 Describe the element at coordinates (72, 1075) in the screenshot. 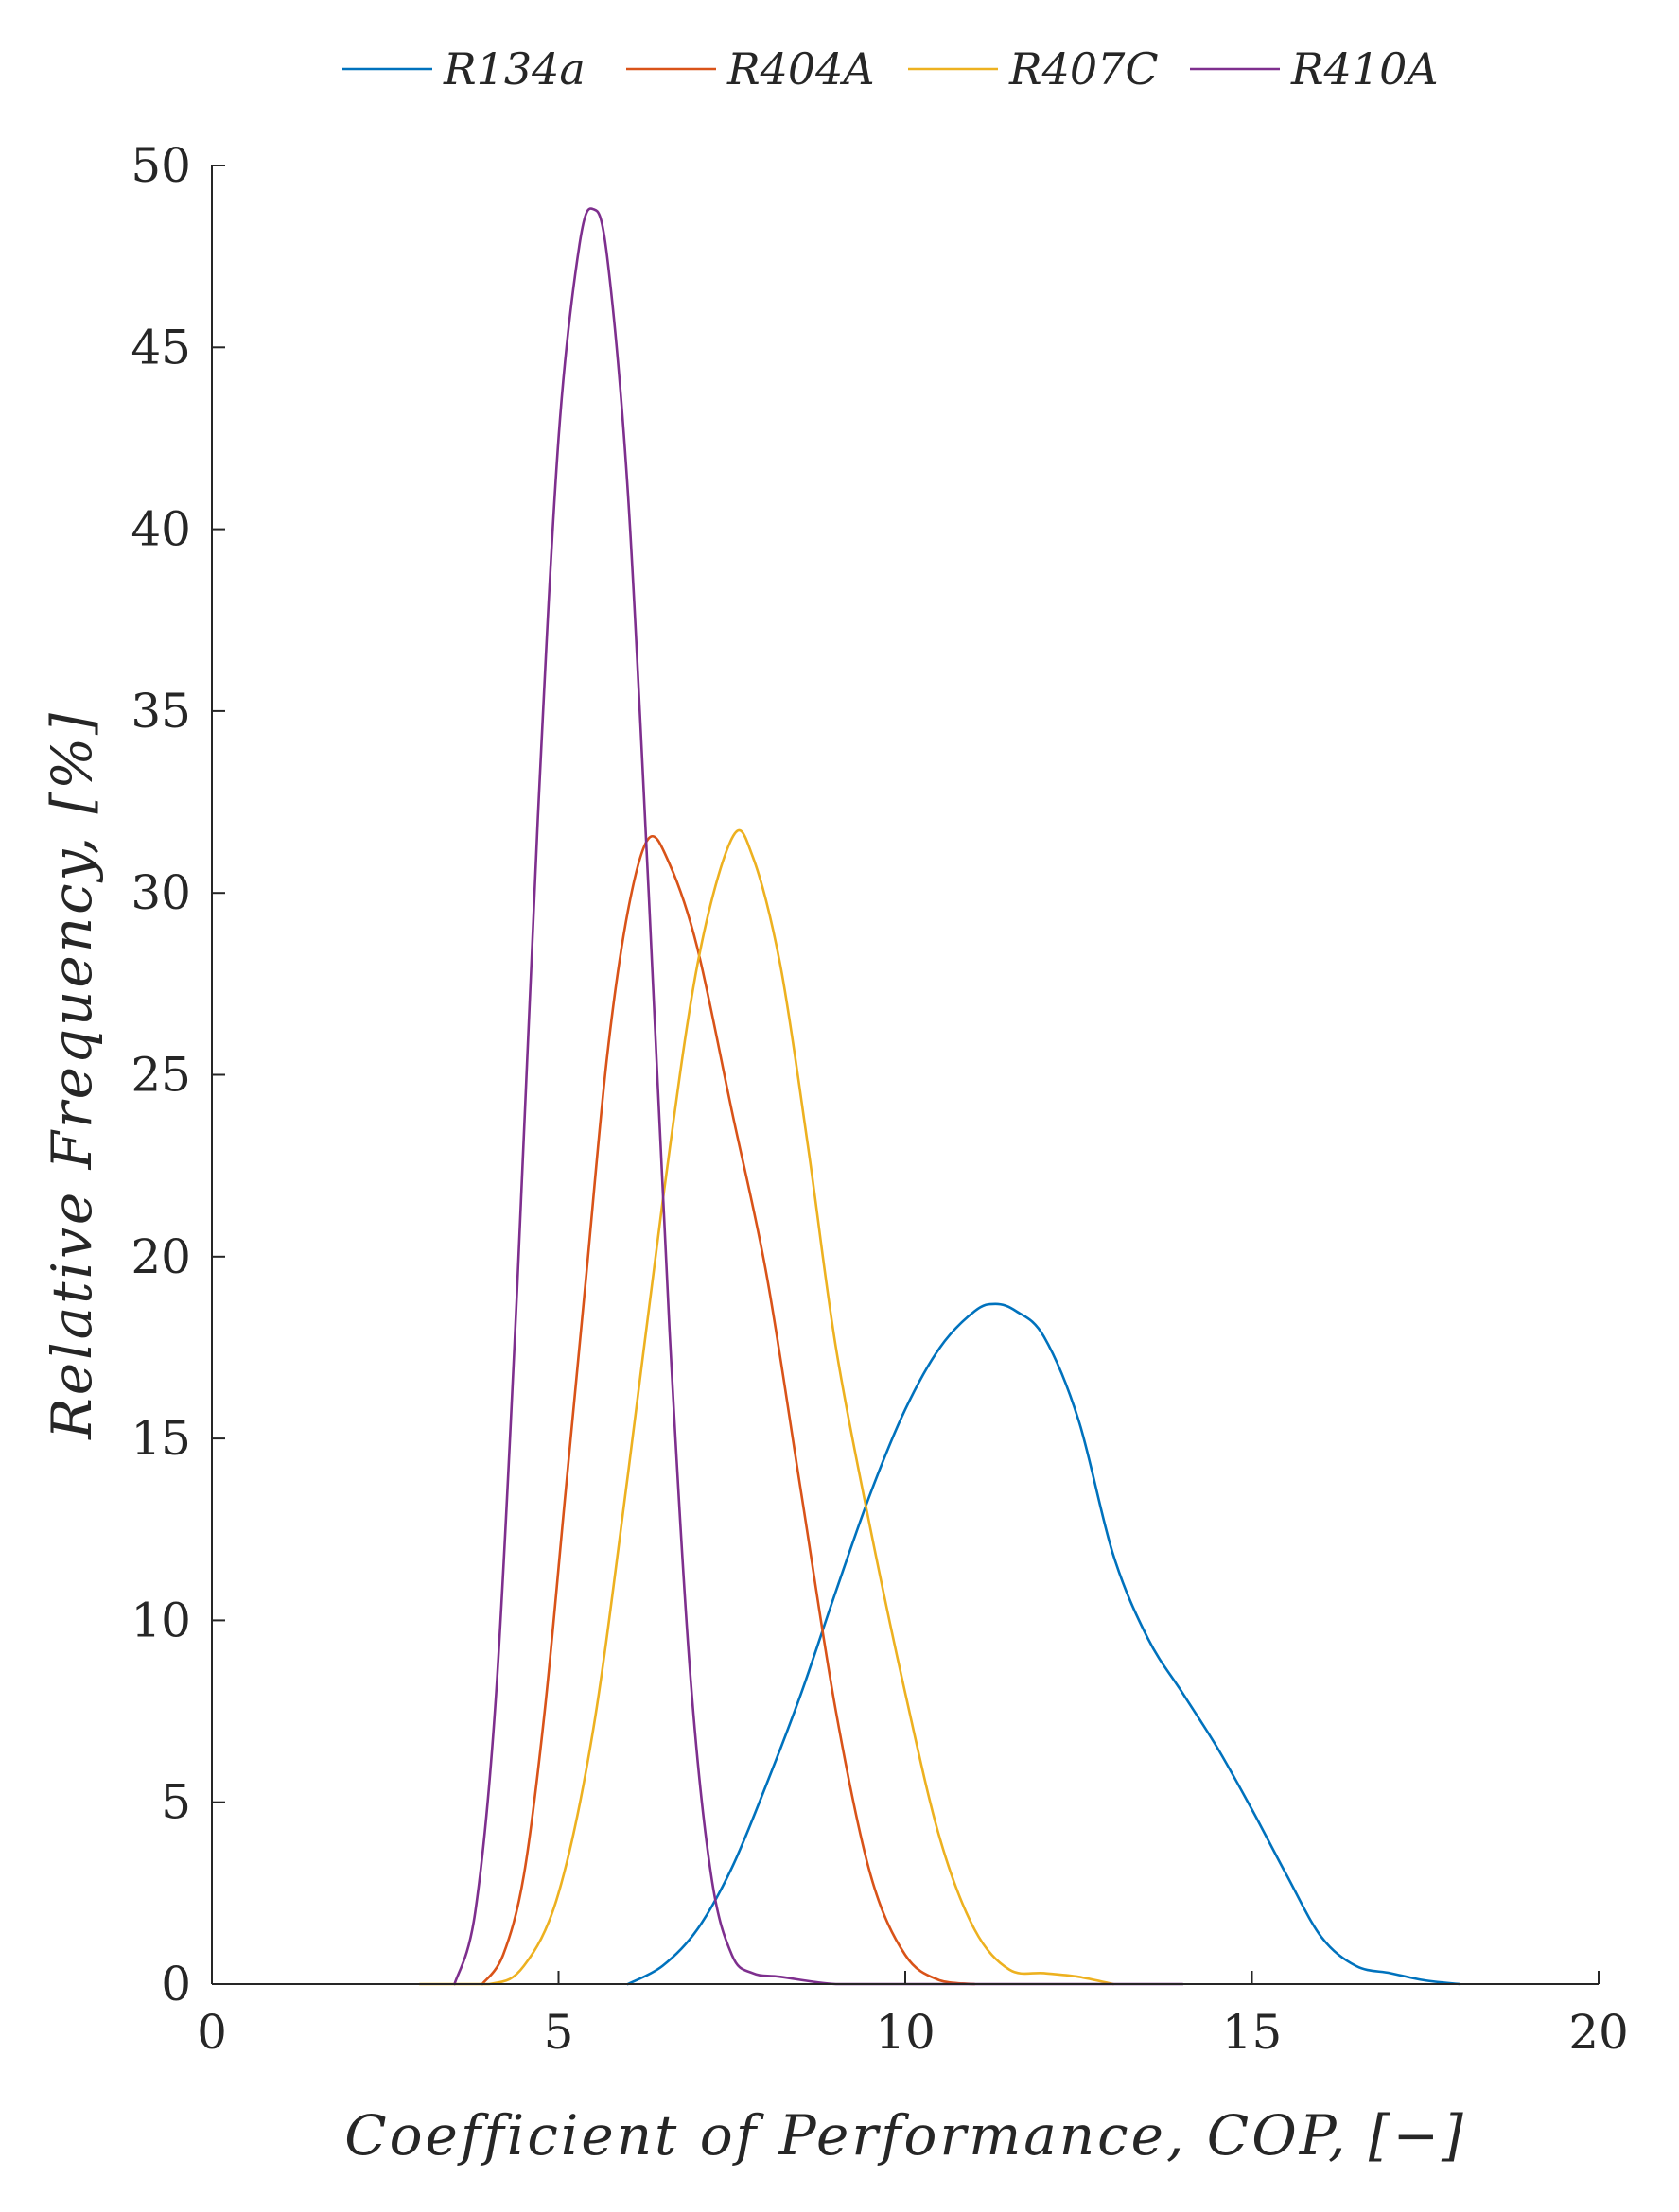

I see `y-axis-label: Relative Frequency, [%]` at that location.